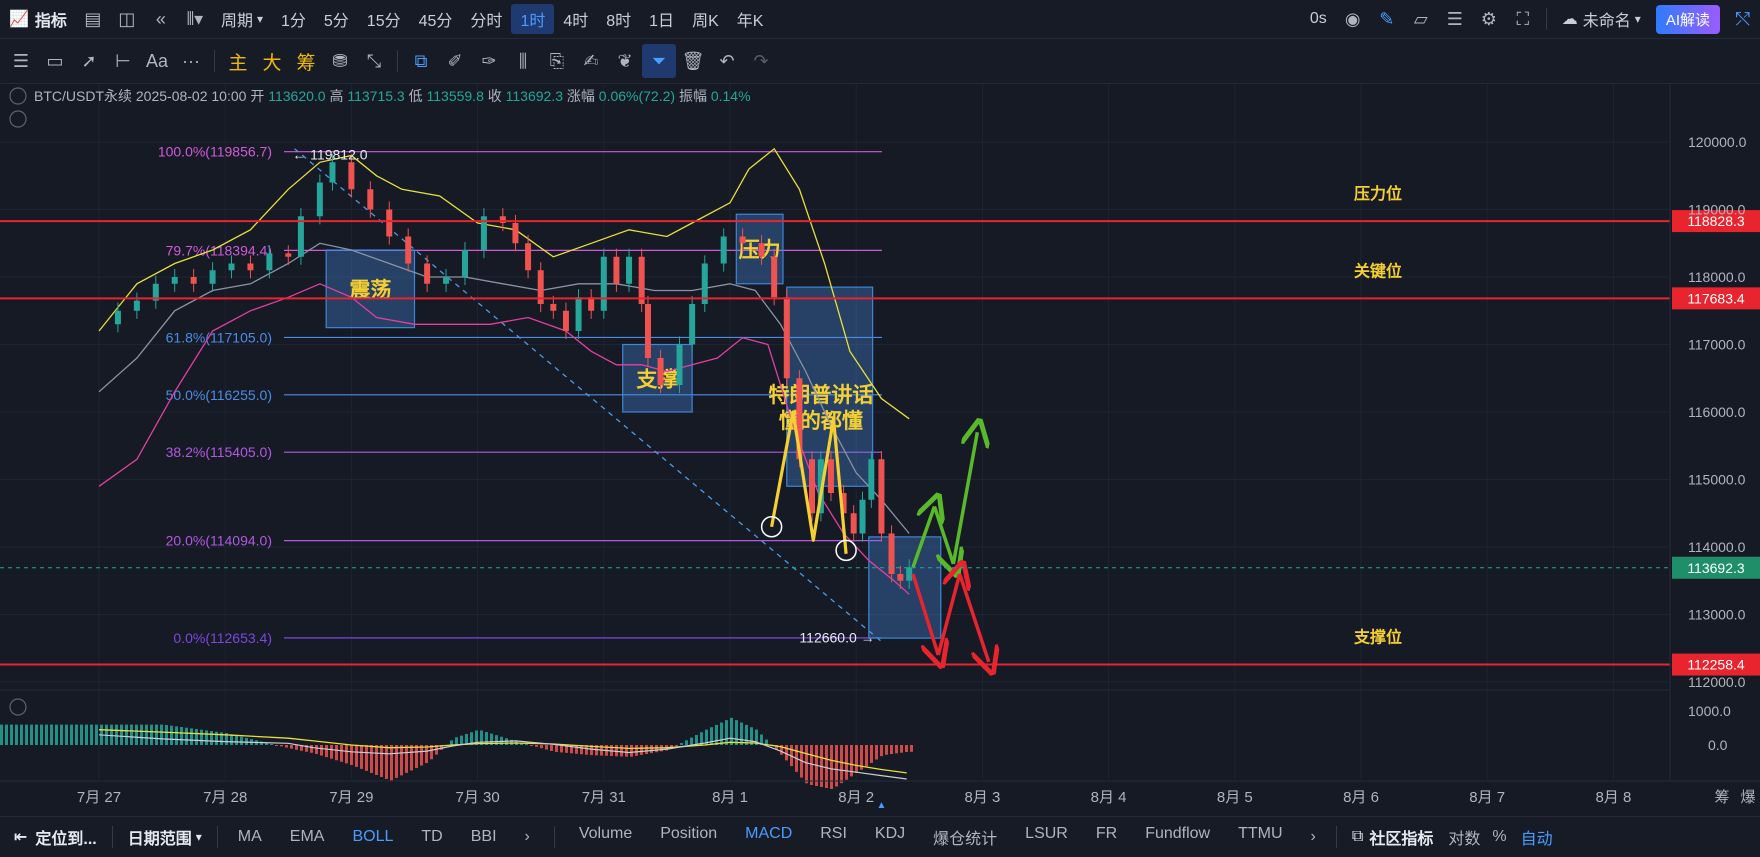 This screenshot has height=857, width=1760. Describe the element at coordinates (881, 805) in the screenshot. I see `scroll-marker: ▲` at that location.